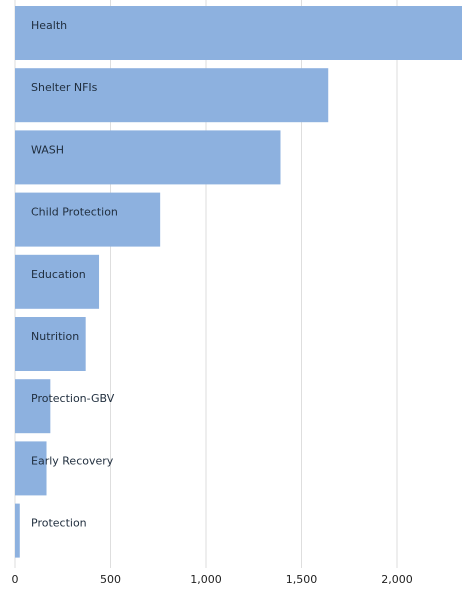  I want to click on bar-protection, so click(17, 530).